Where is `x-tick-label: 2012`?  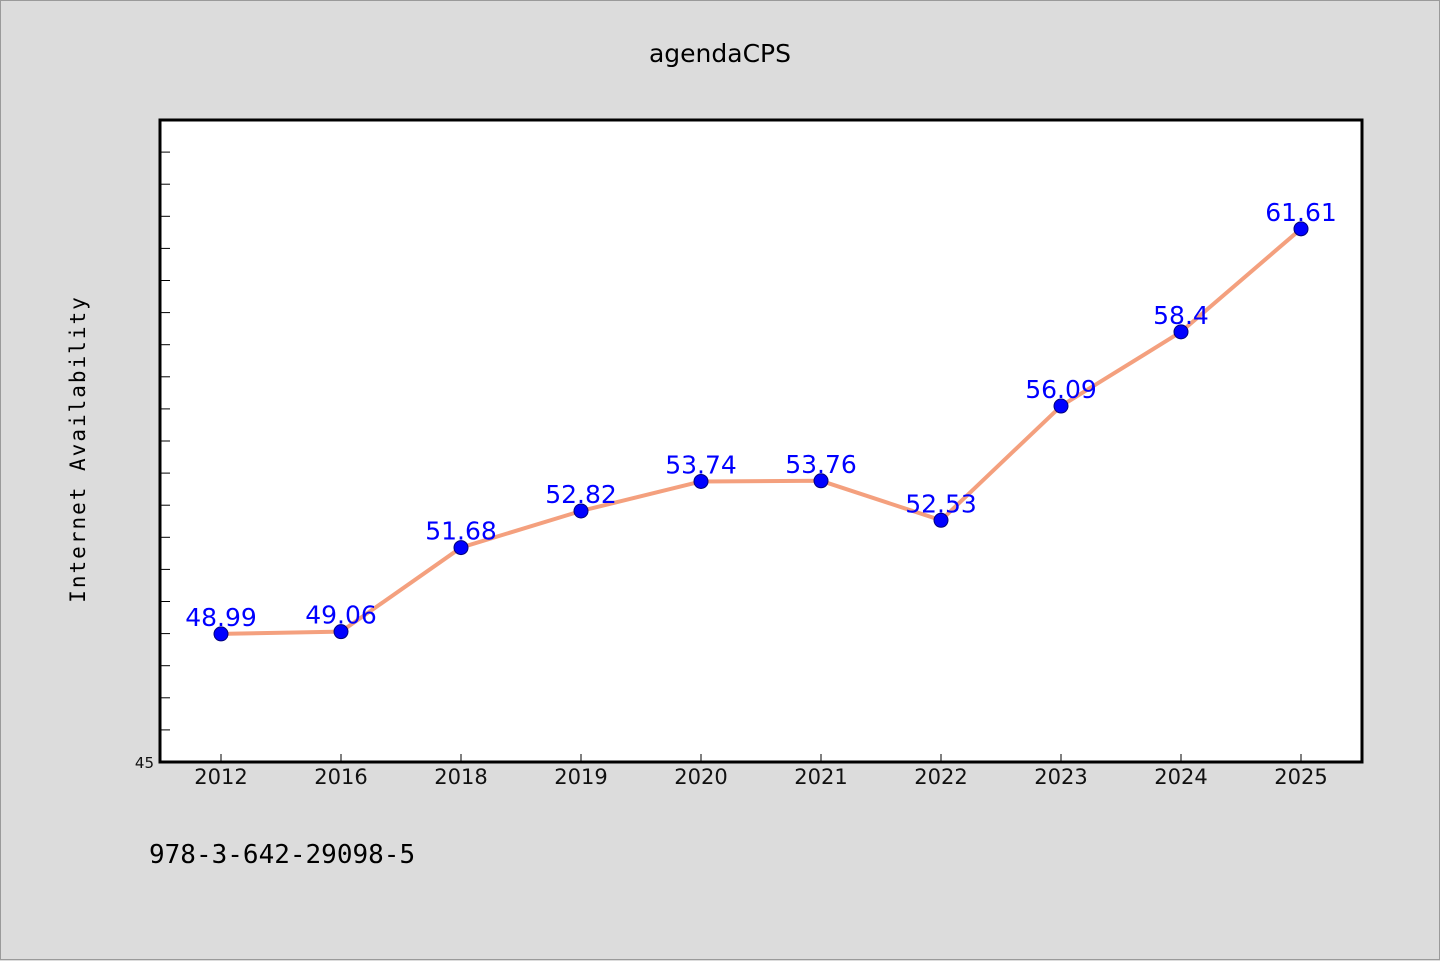
x-tick-label: 2012 is located at coordinates (220, 777).